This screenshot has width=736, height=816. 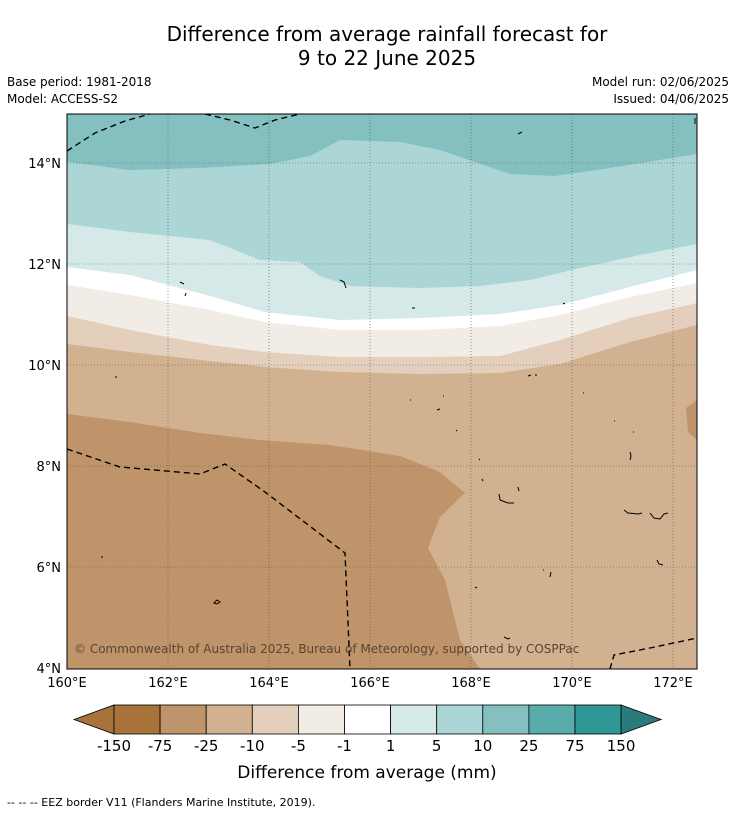 What do you see at coordinates (641, 719) in the screenshot?
I see `colorbar-extend-high` at bounding box center [641, 719].